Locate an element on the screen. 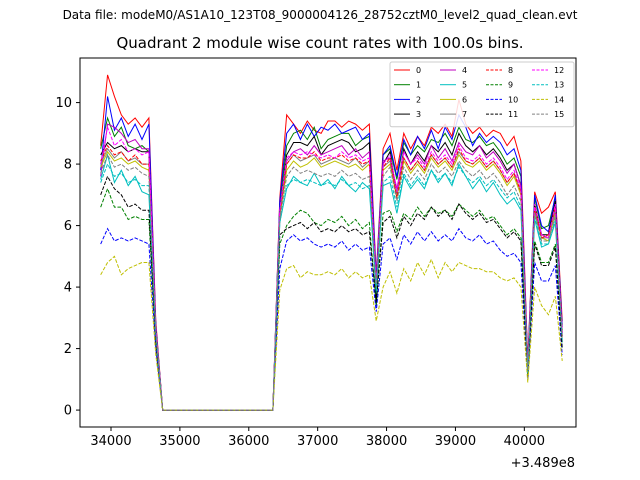  legend-entry-1: 1 is located at coordinates (407, 85).